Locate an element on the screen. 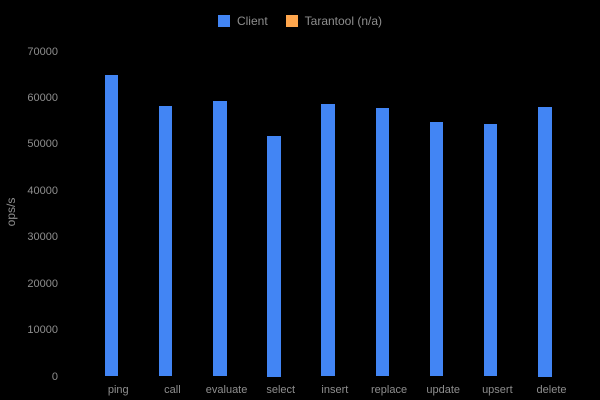 The height and width of the screenshot is (400, 600). y-tick-label: 40000 is located at coordinates (42, 190).